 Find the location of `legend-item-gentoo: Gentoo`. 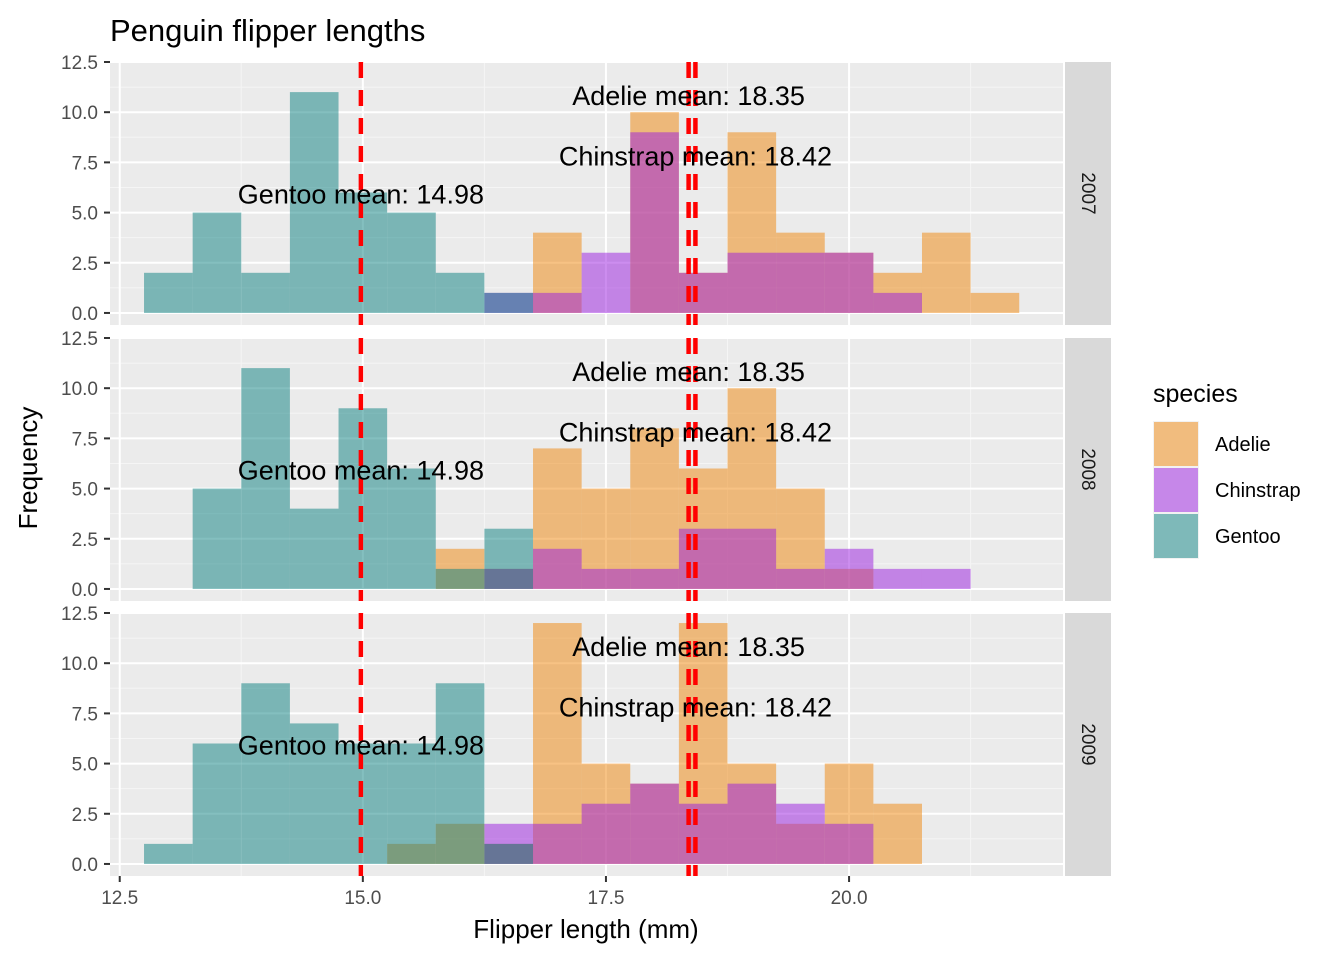

legend-item-gentoo: Gentoo is located at coordinates (1217, 536).